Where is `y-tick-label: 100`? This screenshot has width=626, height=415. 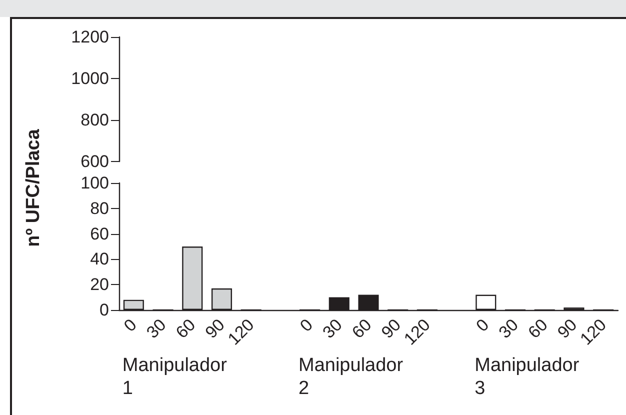 y-tick-label: 100 is located at coordinates (94, 183).